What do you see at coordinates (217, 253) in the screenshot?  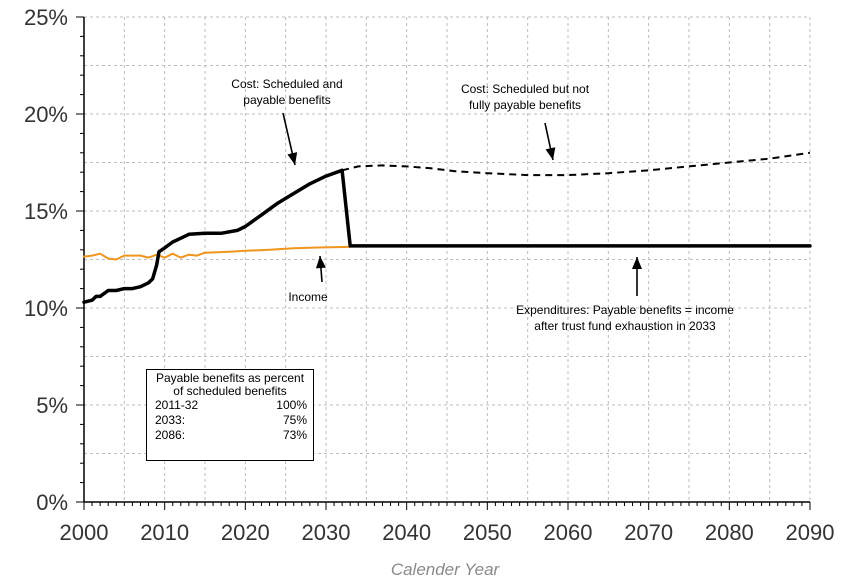 I see `series-line-income` at bounding box center [217, 253].